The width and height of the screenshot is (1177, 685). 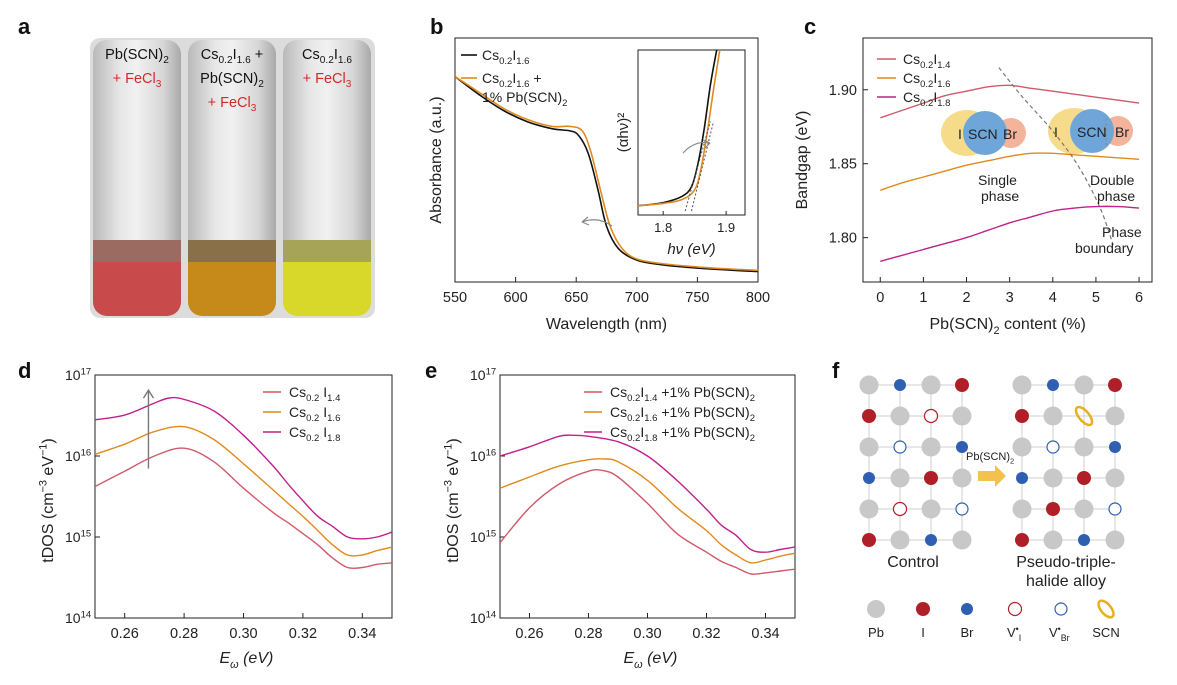 I want to click on chart-c-xtick-label: 4, so click(x=1053, y=298).